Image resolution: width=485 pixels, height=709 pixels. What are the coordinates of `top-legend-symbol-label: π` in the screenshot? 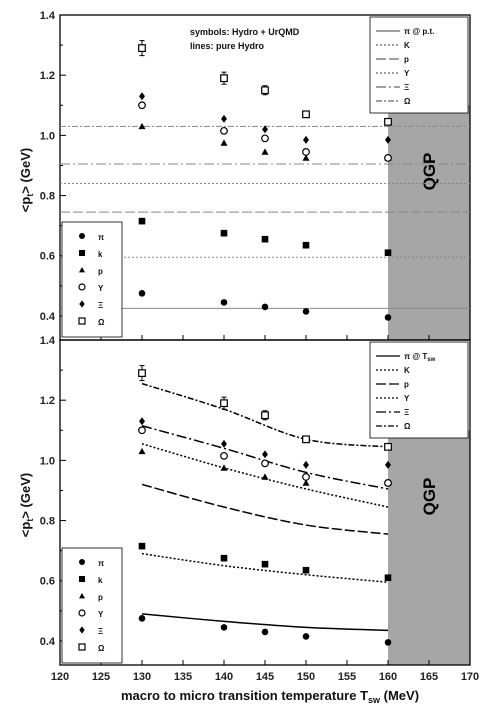 It's located at (101, 237).